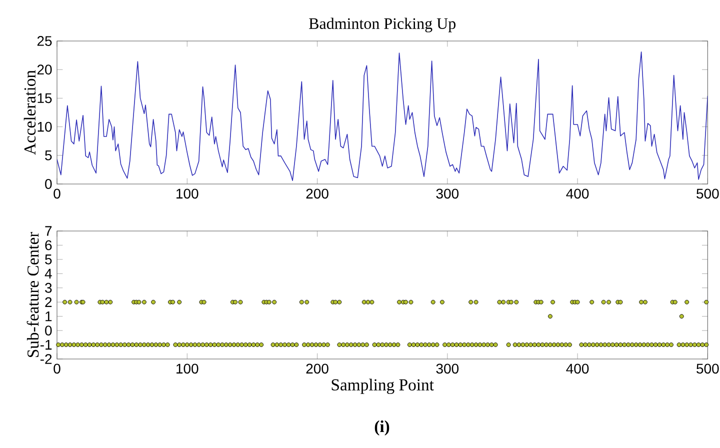  I want to click on y-tick-label: -2, so click(46, 359).